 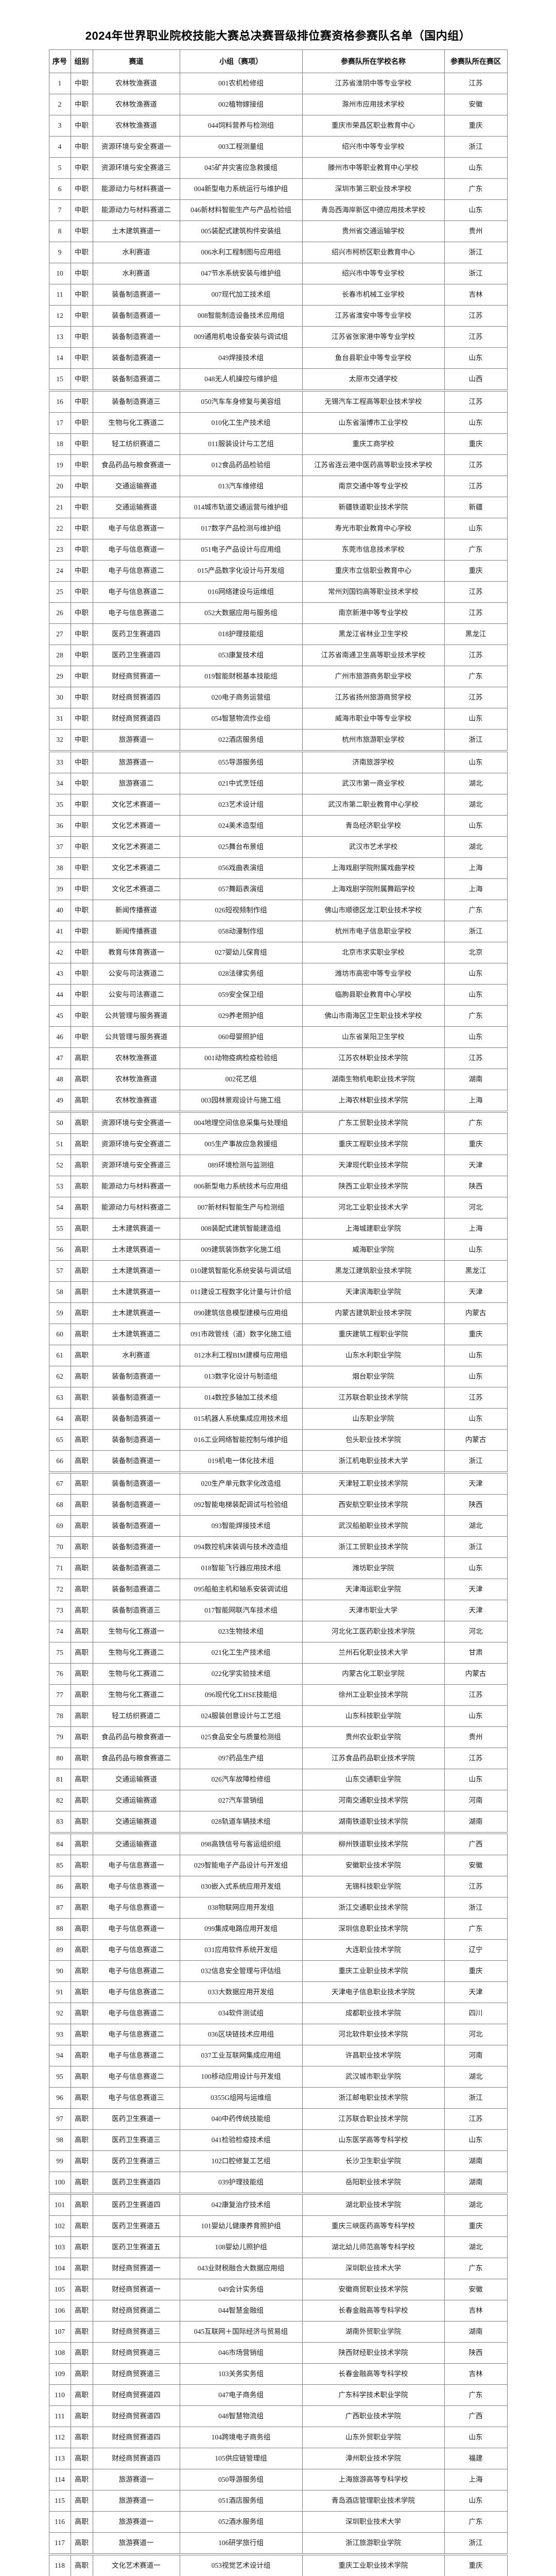 I want to click on cell-school: 绍兴市柯桥区职业教育中心, so click(x=373, y=252).